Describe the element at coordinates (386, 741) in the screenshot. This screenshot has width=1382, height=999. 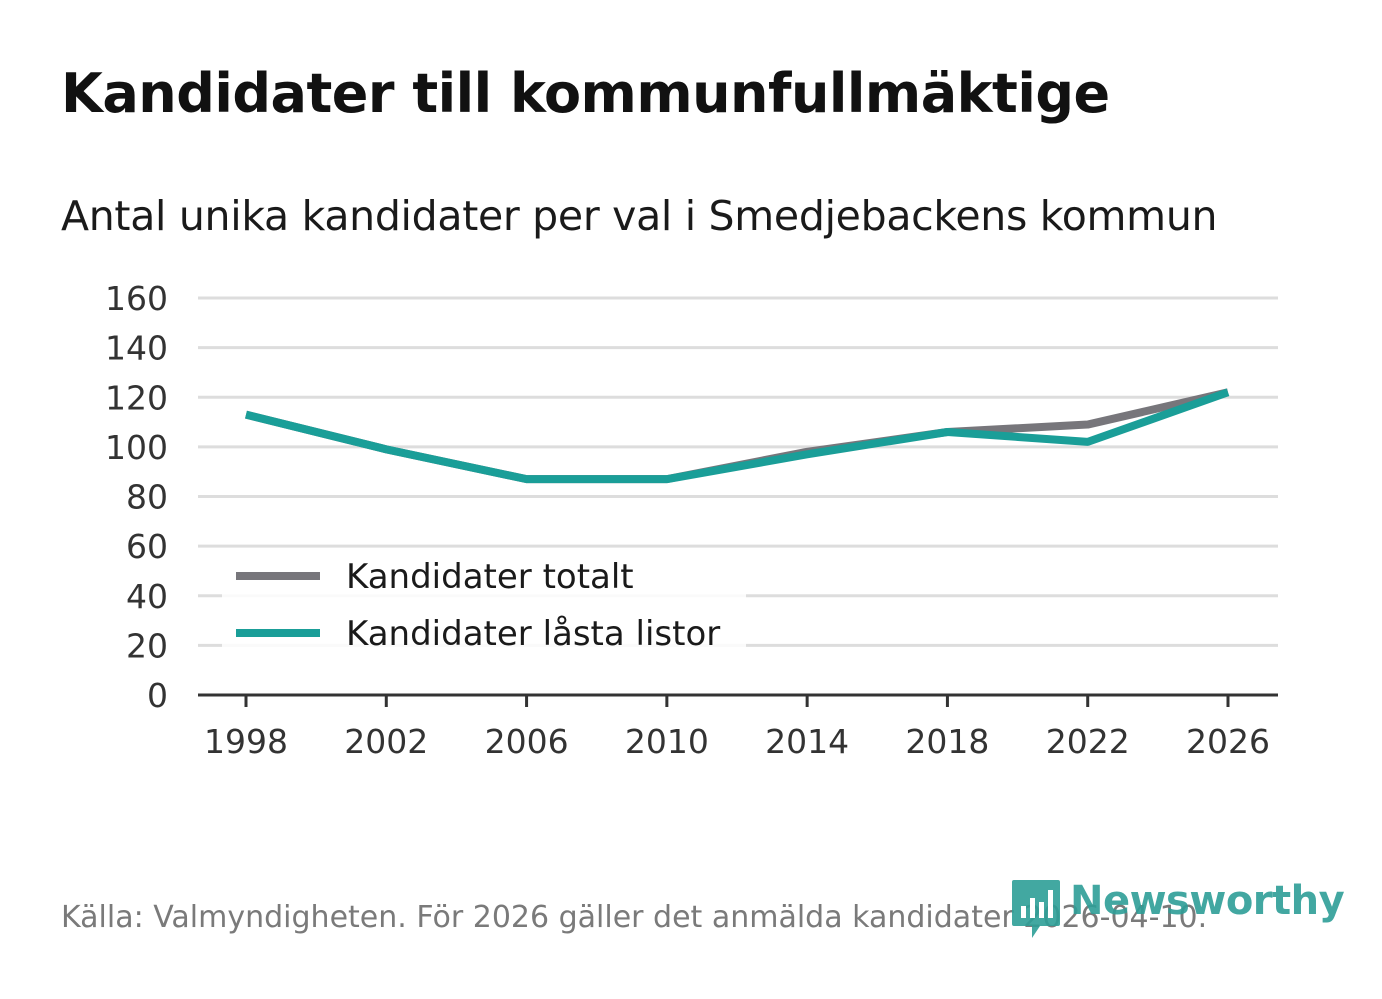
I see `x-tick-label-2002: 2002` at that location.